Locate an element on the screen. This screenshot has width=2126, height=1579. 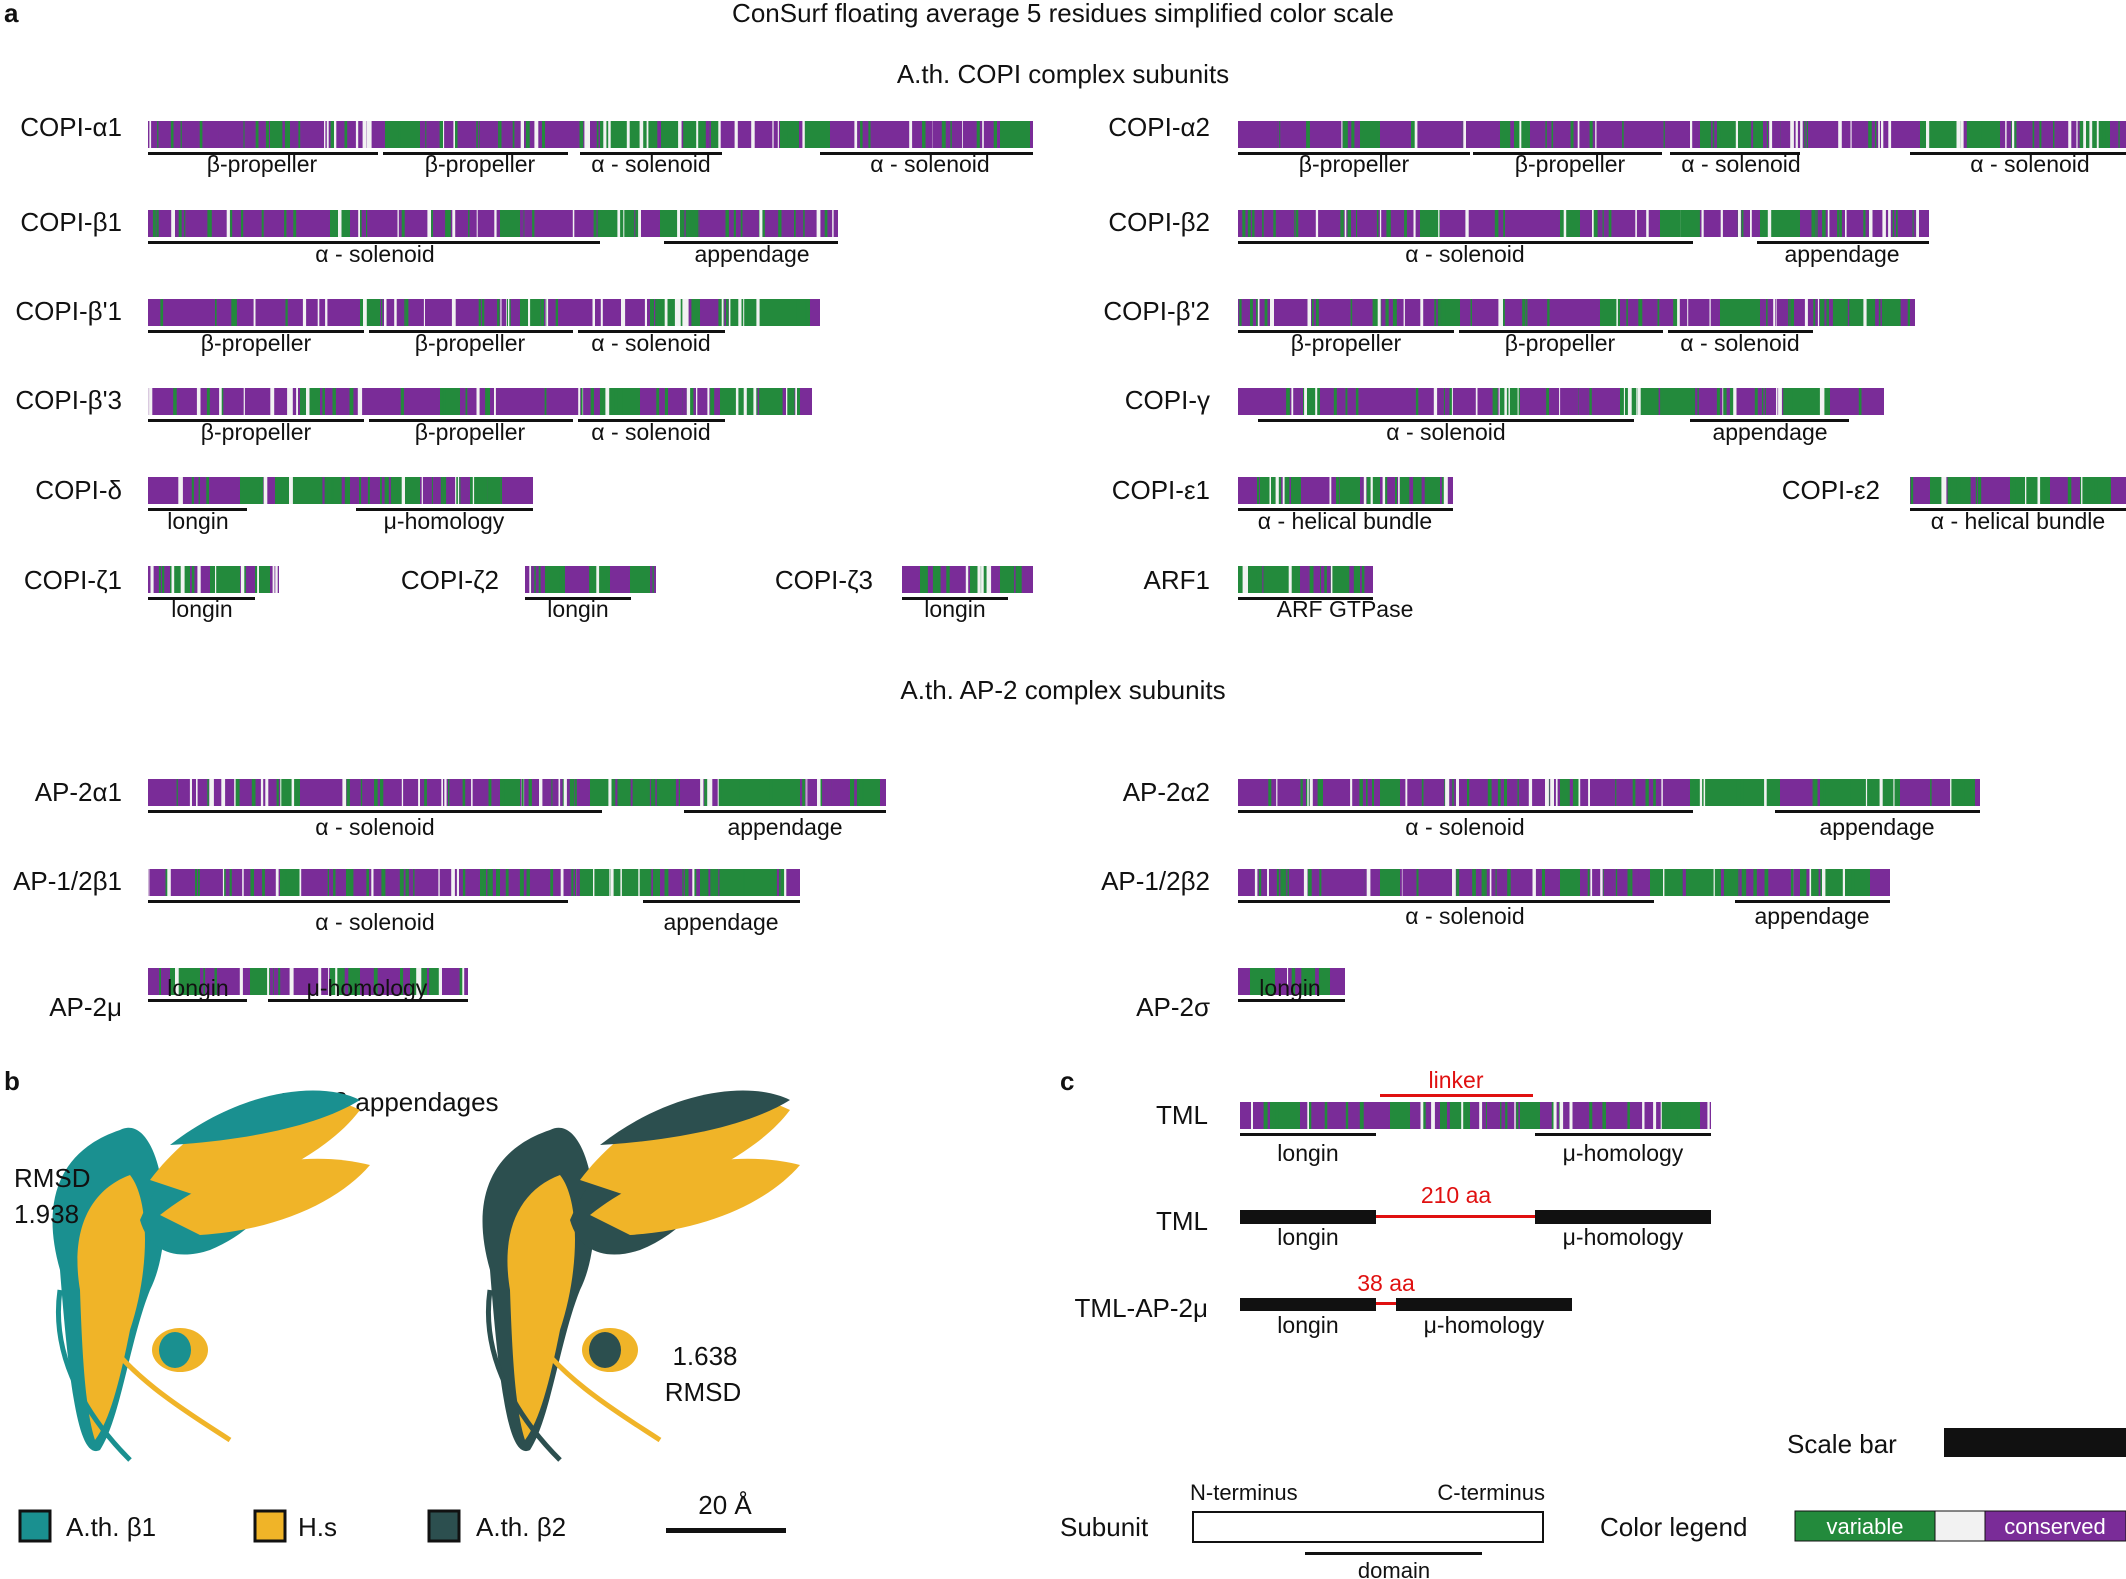
domain-label: α - solenoid is located at coordinates (1445, 432).